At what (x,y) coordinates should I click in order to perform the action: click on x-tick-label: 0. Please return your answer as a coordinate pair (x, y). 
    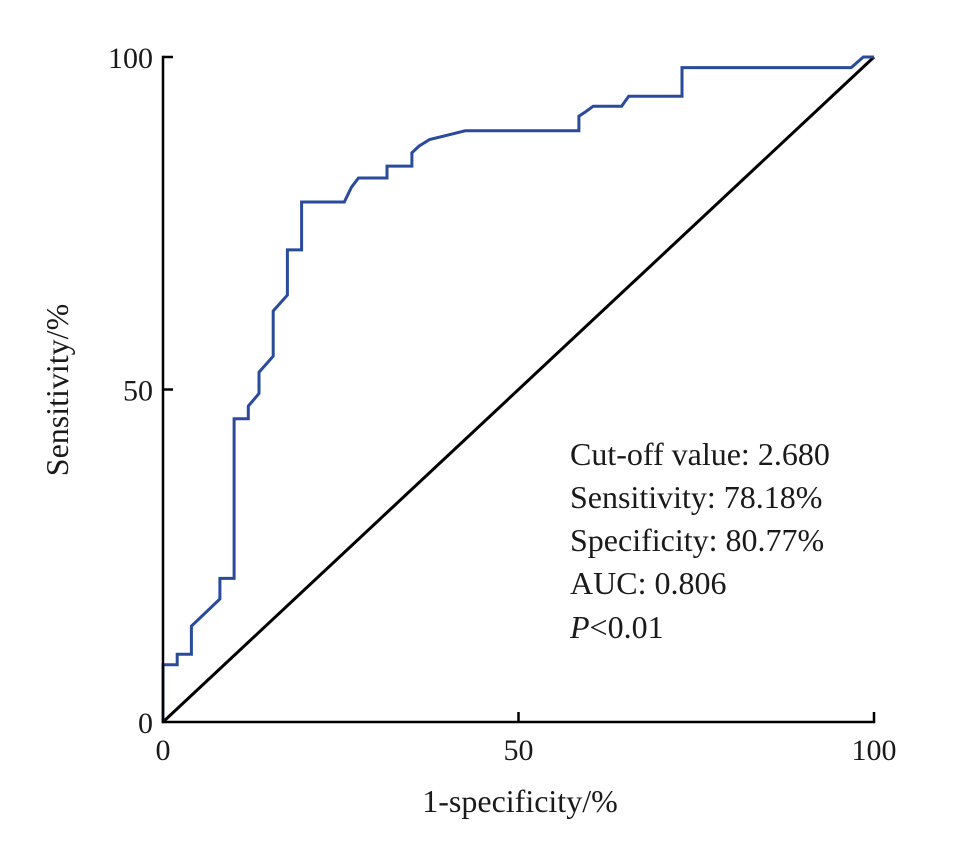
    Looking at the image, I should click on (163, 750).